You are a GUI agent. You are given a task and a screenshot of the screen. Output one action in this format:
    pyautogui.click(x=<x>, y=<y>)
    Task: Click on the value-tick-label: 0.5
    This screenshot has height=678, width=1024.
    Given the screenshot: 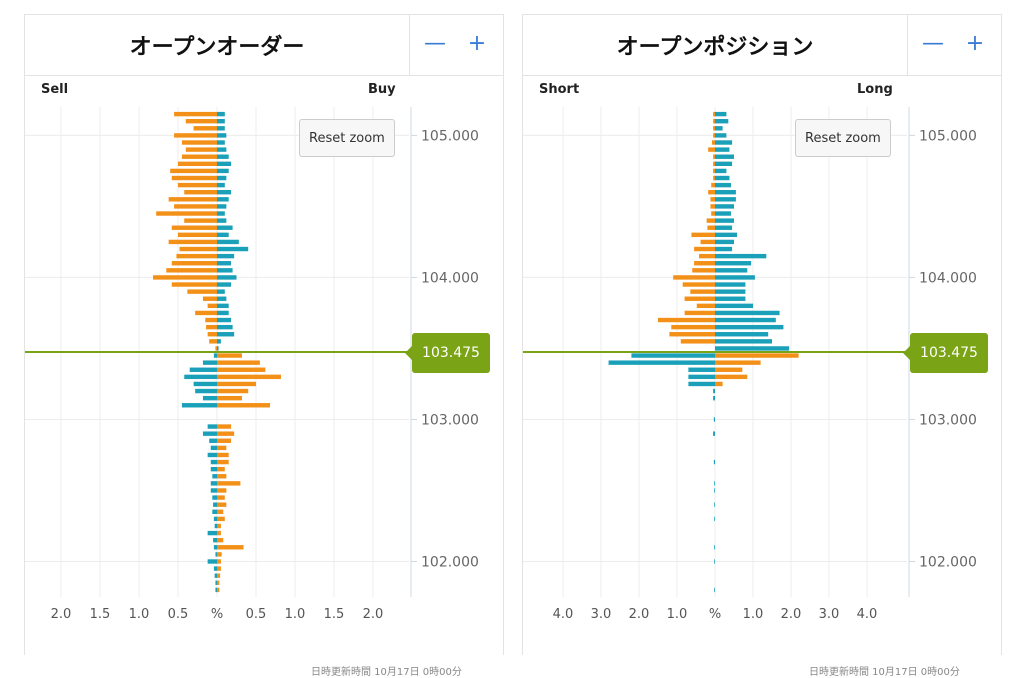 What is the action you would take?
    pyautogui.click(x=256, y=614)
    